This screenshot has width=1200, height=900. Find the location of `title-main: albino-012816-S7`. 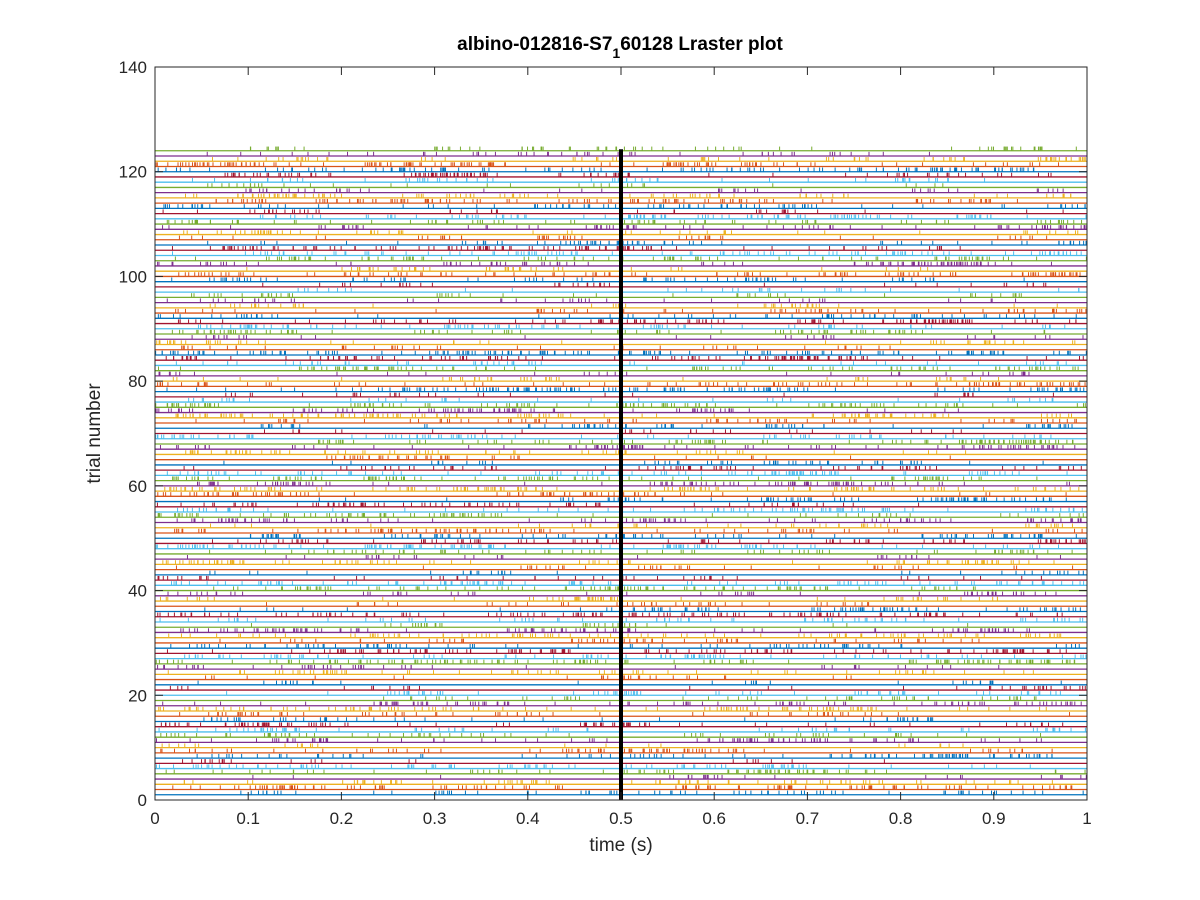

title-main: albino-012816-S7 is located at coordinates (534, 44).